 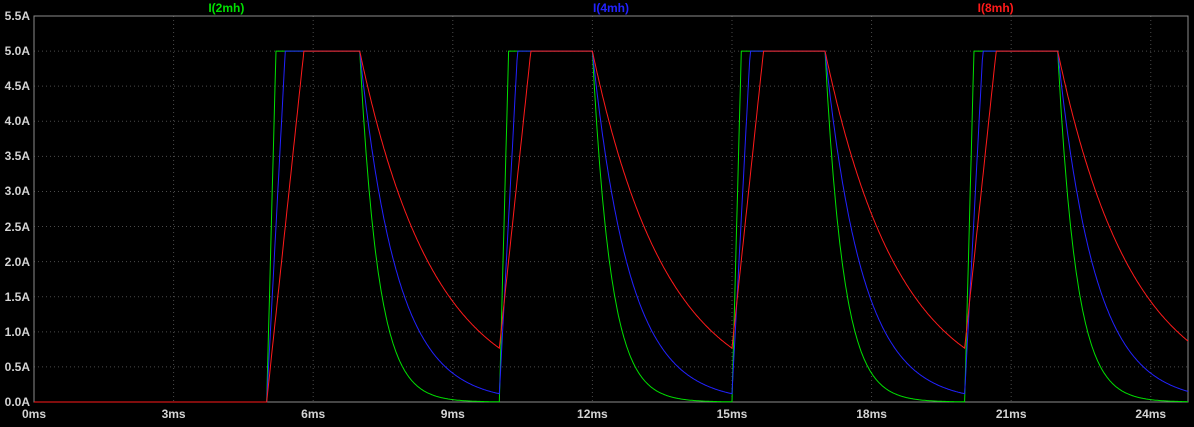 What do you see at coordinates (732, 414) in the screenshot?
I see `x-tick-label: 15ms` at bounding box center [732, 414].